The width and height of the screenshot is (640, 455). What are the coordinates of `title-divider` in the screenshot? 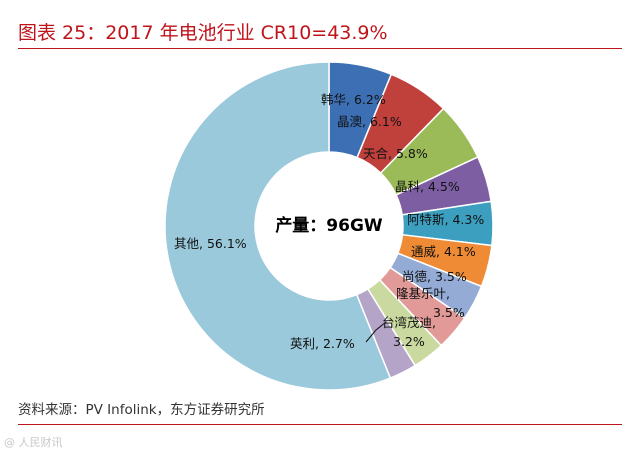 It's located at (320, 48).